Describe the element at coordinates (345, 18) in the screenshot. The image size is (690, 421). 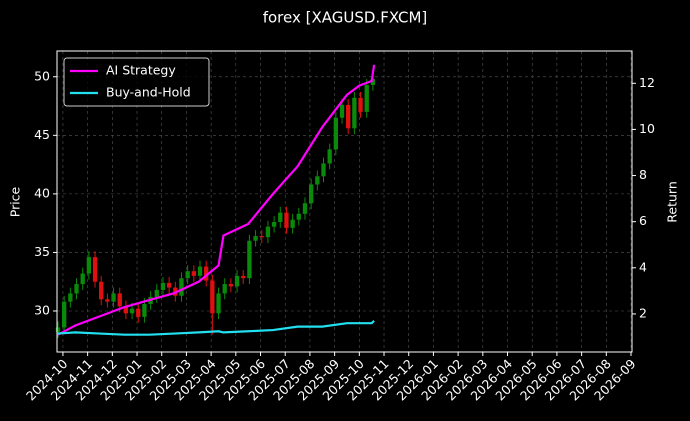
I see `chart-title: forex [XAGUSD.FXCM]` at that location.